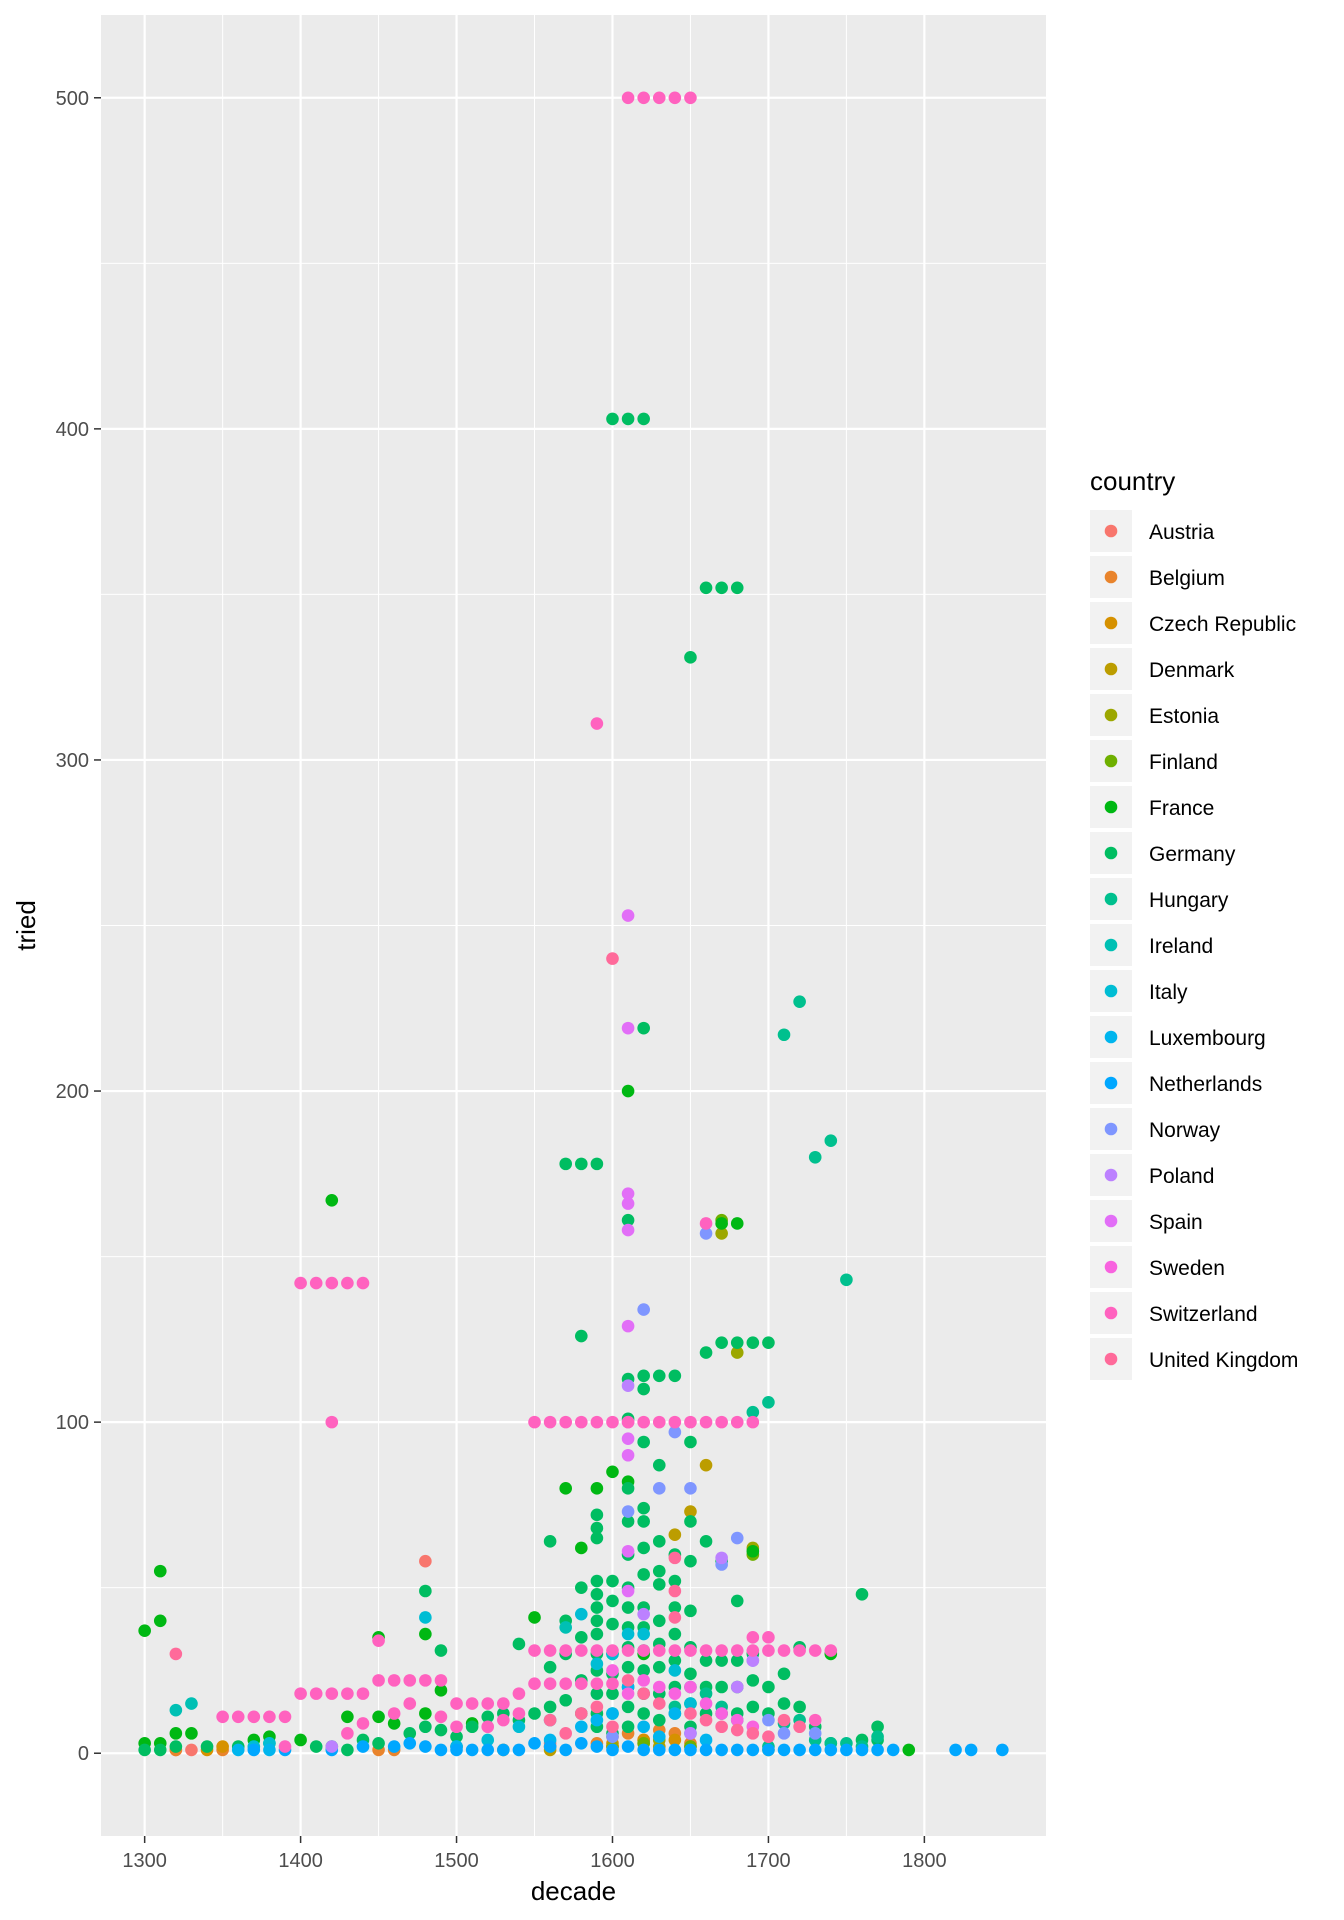 The height and width of the screenshot is (1920, 1344). Describe the element at coordinates (1194, 1359) in the screenshot. I see `legend-item-united-kingdom: United Kingdom` at that location.